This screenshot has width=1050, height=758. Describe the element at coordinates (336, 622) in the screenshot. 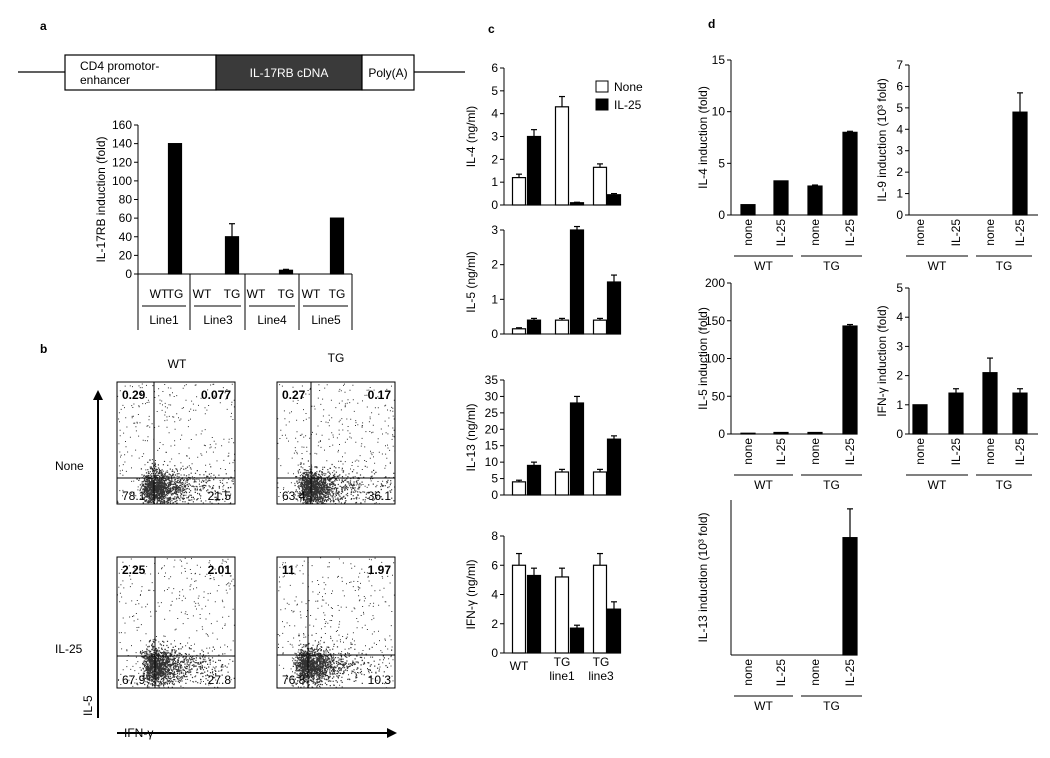

I see `flow-plot-3: 11 1.97 76.8 10.3` at that location.